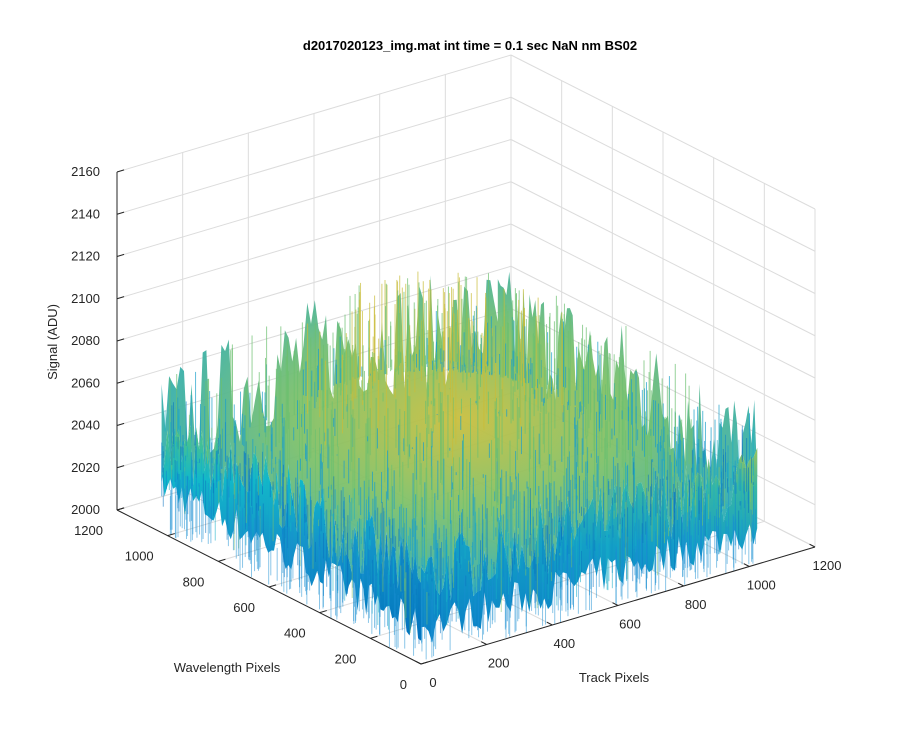 This screenshot has width=900, height=750. I want to click on x-tick-label: 400, so click(564, 643).